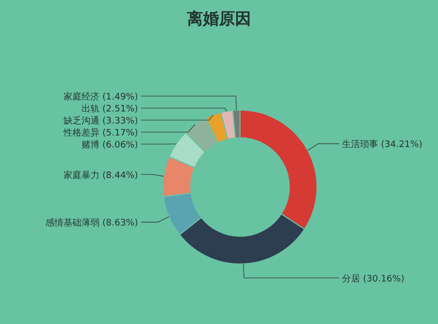  What do you see at coordinates (81, 121) in the screenshot?
I see `slice-label: 缺乏沟通` at bounding box center [81, 121].